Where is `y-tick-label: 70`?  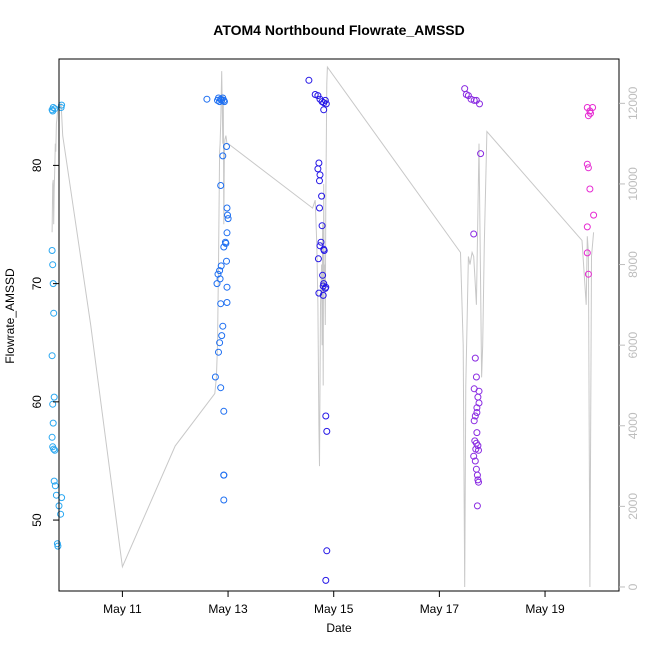
y-tick-label: 70 is located at coordinates (37, 284).